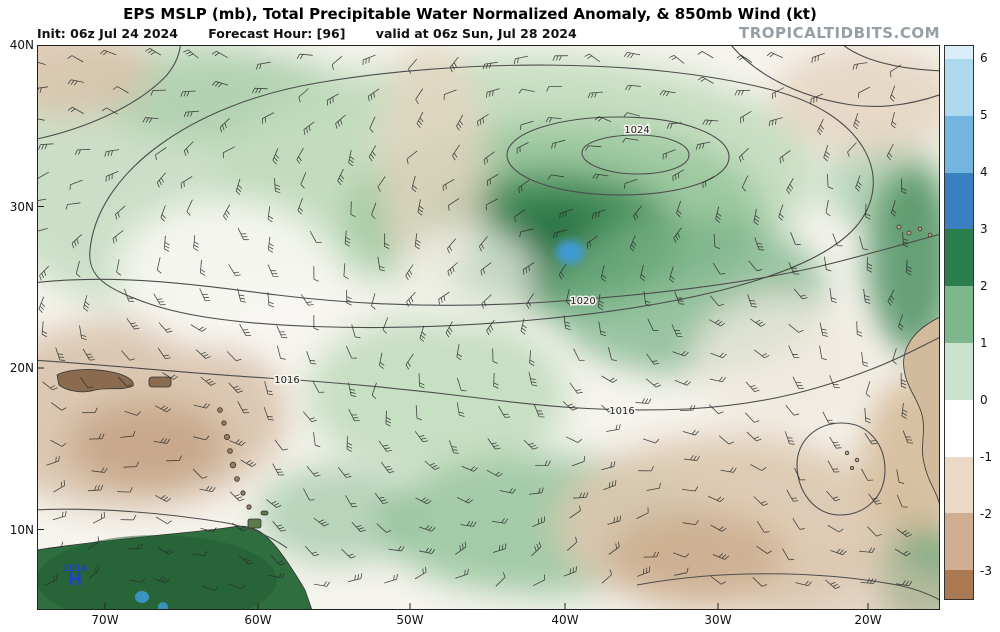 The width and height of the screenshot is (1000, 632). Describe the element at coordinates (636, 130) in the screenshot. I see `contour-label: 1024` at that location.